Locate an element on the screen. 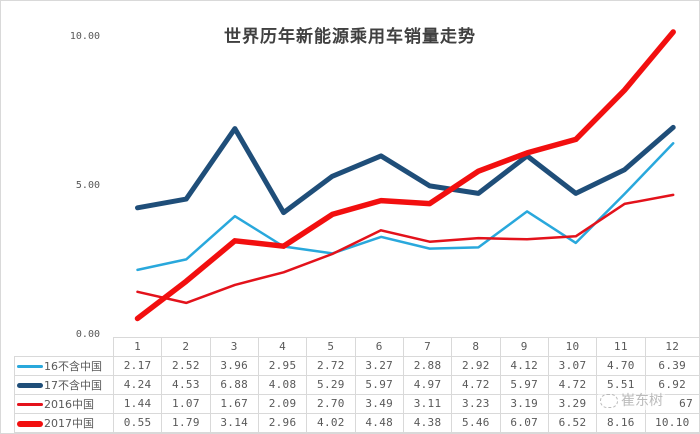 This screenshot has height=434, width=700. table-cell: 2.17 is located at coordinates (137, 365).